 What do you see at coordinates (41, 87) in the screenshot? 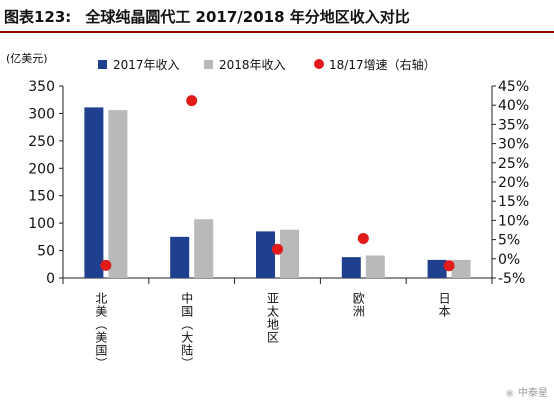
I see `y-left-tick-label: 350` at bounding box center [41, 87].